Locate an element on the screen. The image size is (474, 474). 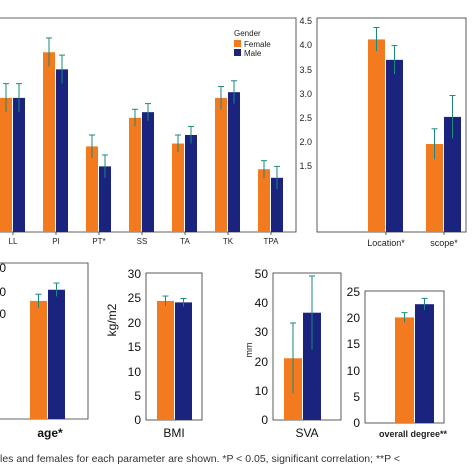
degree-xlabel: overall degree** is located at coordinates (413, 434).